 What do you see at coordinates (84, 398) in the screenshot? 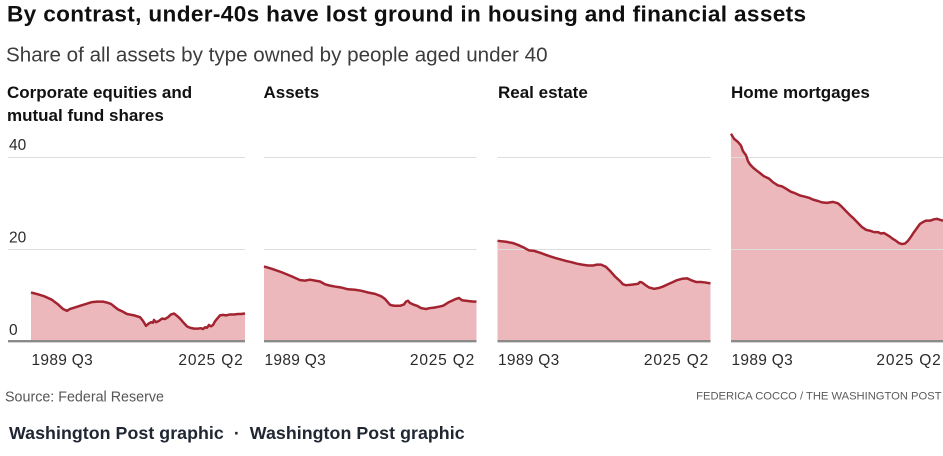
I see `svg-text: Source: Federal Reserve` at bounding box center [84, 398].